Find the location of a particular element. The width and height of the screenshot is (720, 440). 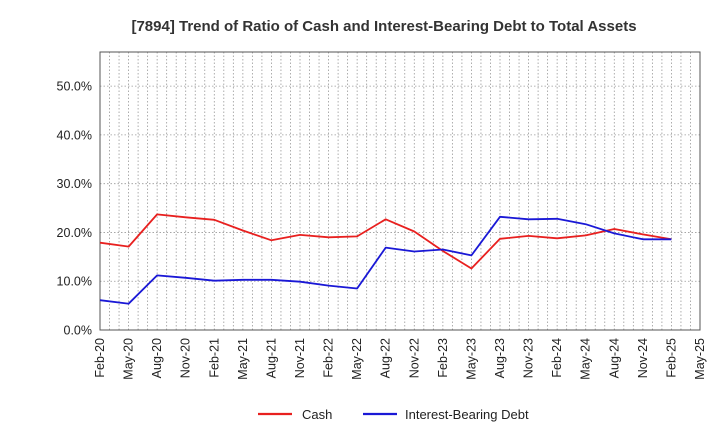

x-tick-label: Feb-22 is located at coordinates (329, 358).